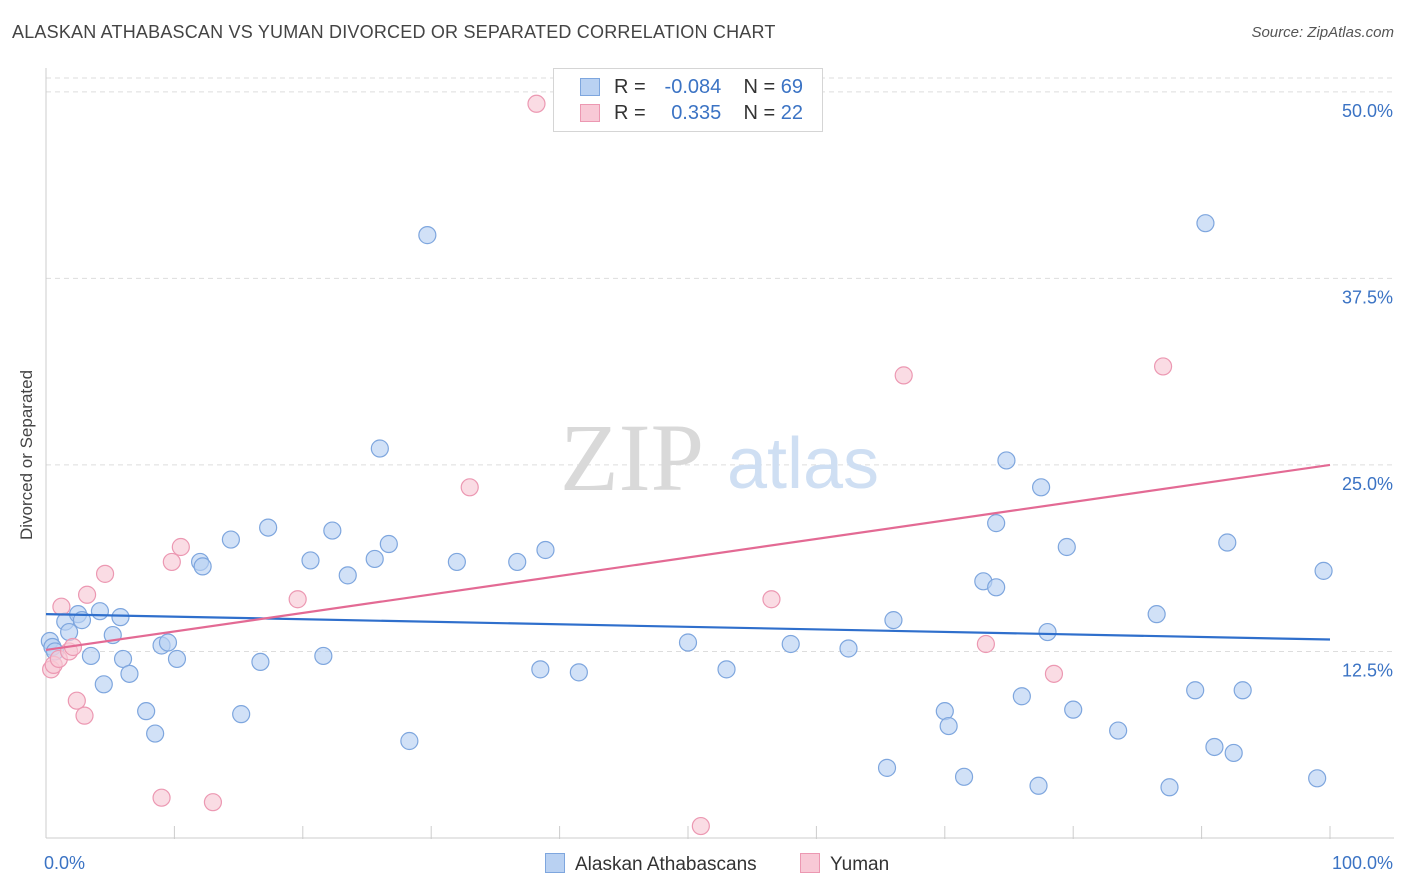 The height and width of the screenshot is (892, 1406). Describe the element at coordinates (791, 87) in the screenshot. I see `legend-n-value: 69` at that location.